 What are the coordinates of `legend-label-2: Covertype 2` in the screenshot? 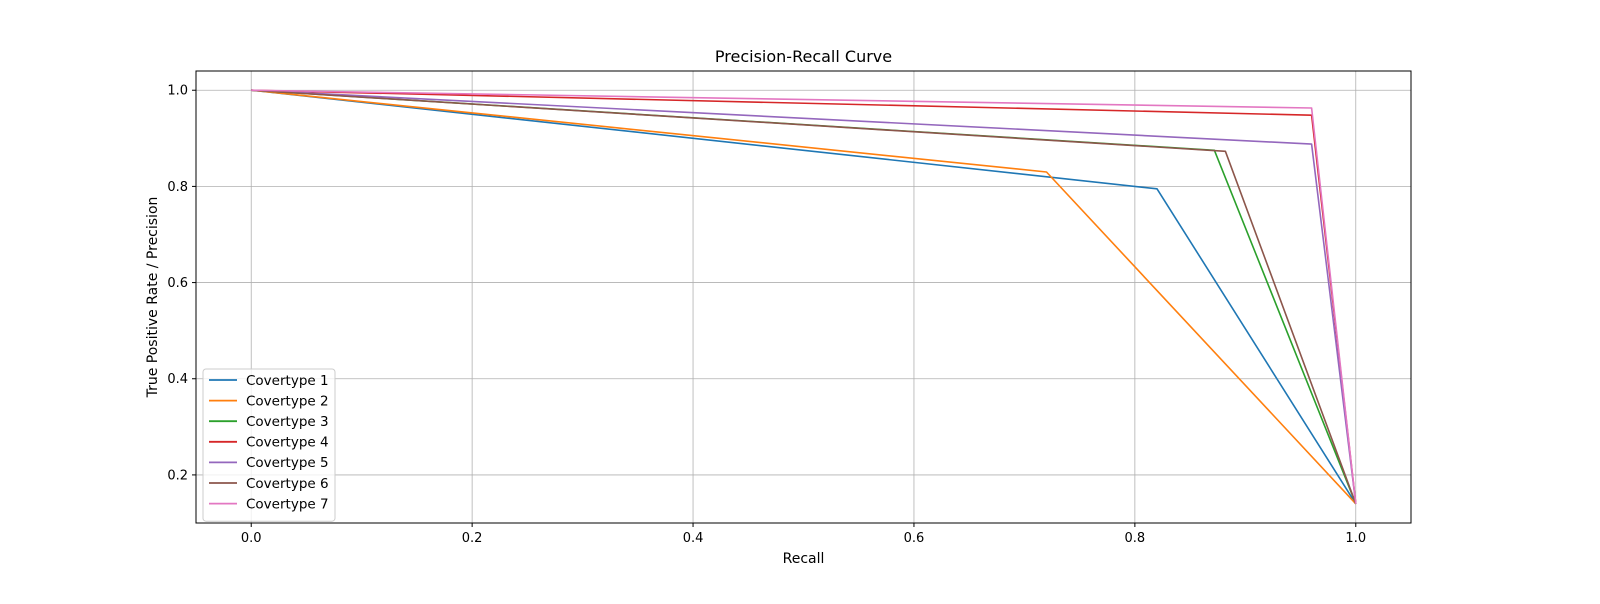 It's located at (287, 401).